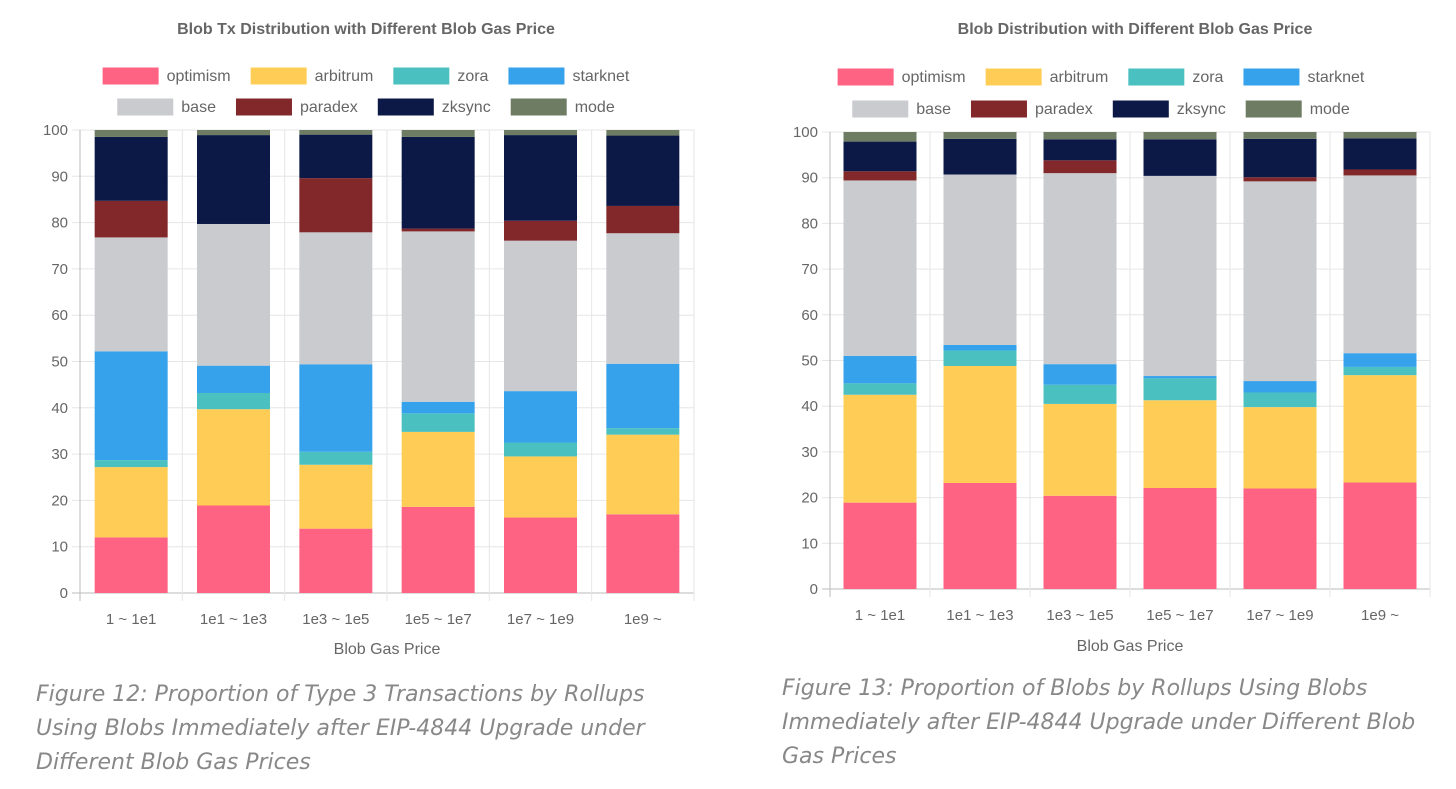 The image size is (1456, 789). Describe the element at coordinates (540, 619) in the screenshot. I see `x-tick-label: 1e7 ~ 1e9` at that location.